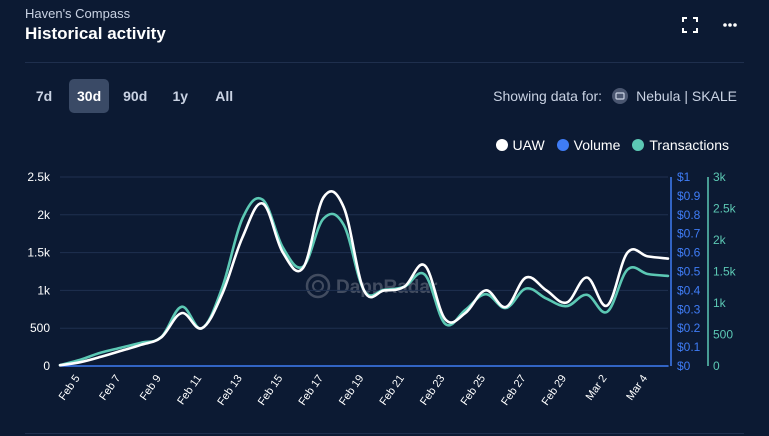 The image size is (769, 436). What do you see at coordinates (689, 309) in the screenshot?
I see `volume-tick-label: $0.3` at bounding box center [689, 309].